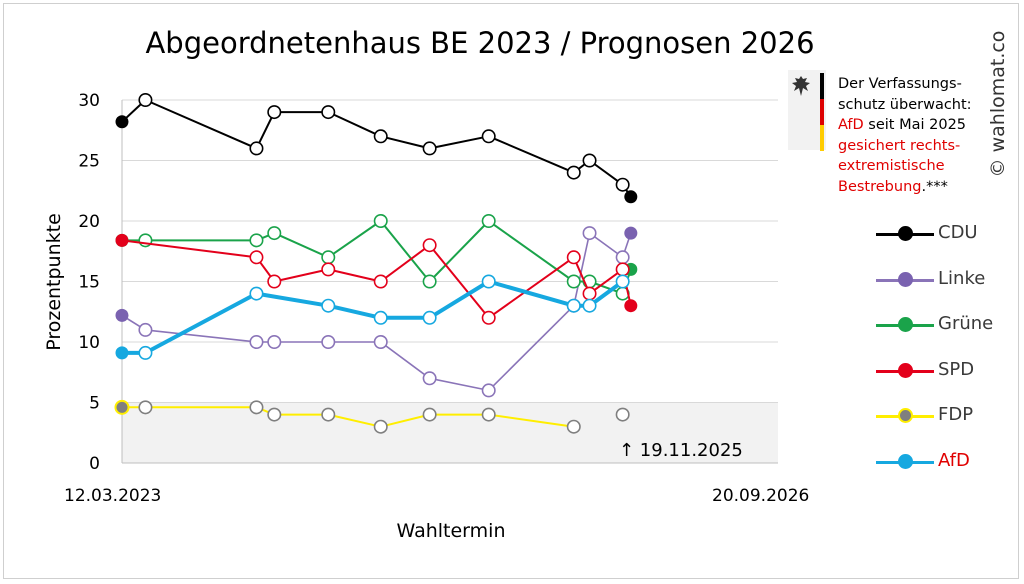  What do you see at coordinates (681, 450) in the screenshot?
I see `date-annotation: ↑ 19.11.2025` at bounding box center [681, 450].